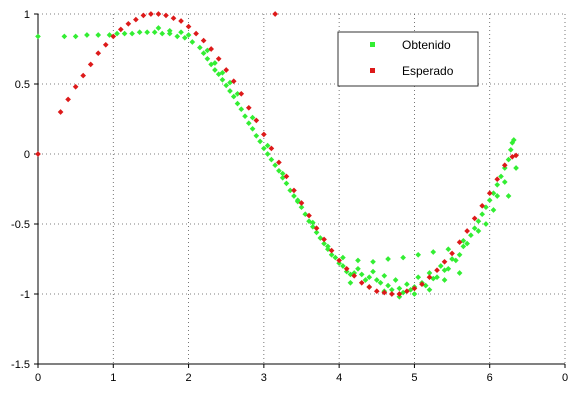  I want to click on x-tick-label: 0, so click(565, 378).